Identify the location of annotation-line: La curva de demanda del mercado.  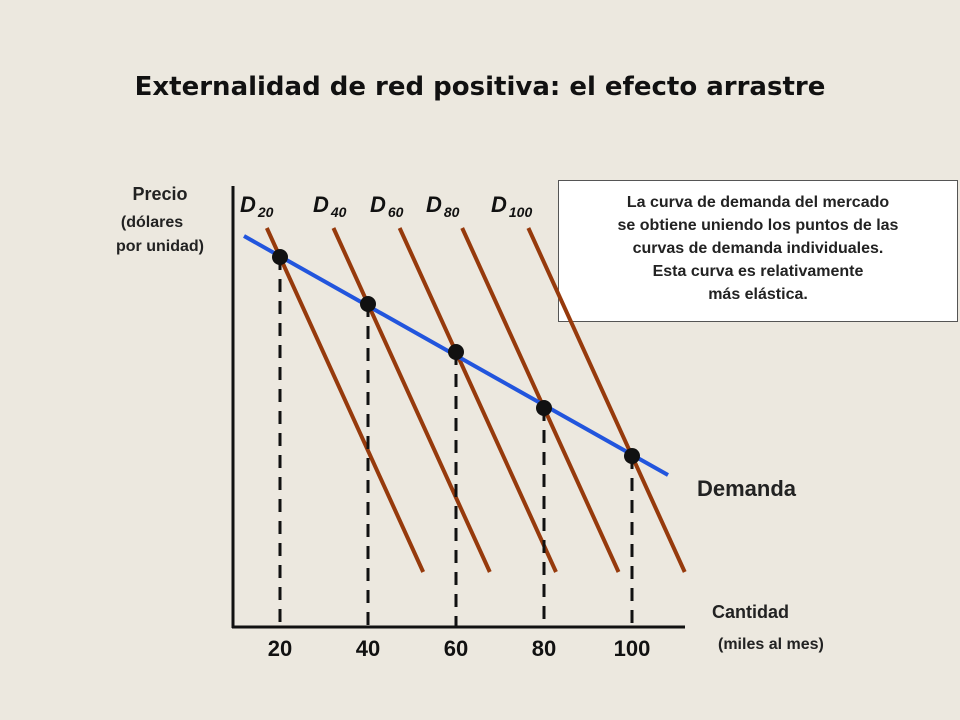
(758, 202).